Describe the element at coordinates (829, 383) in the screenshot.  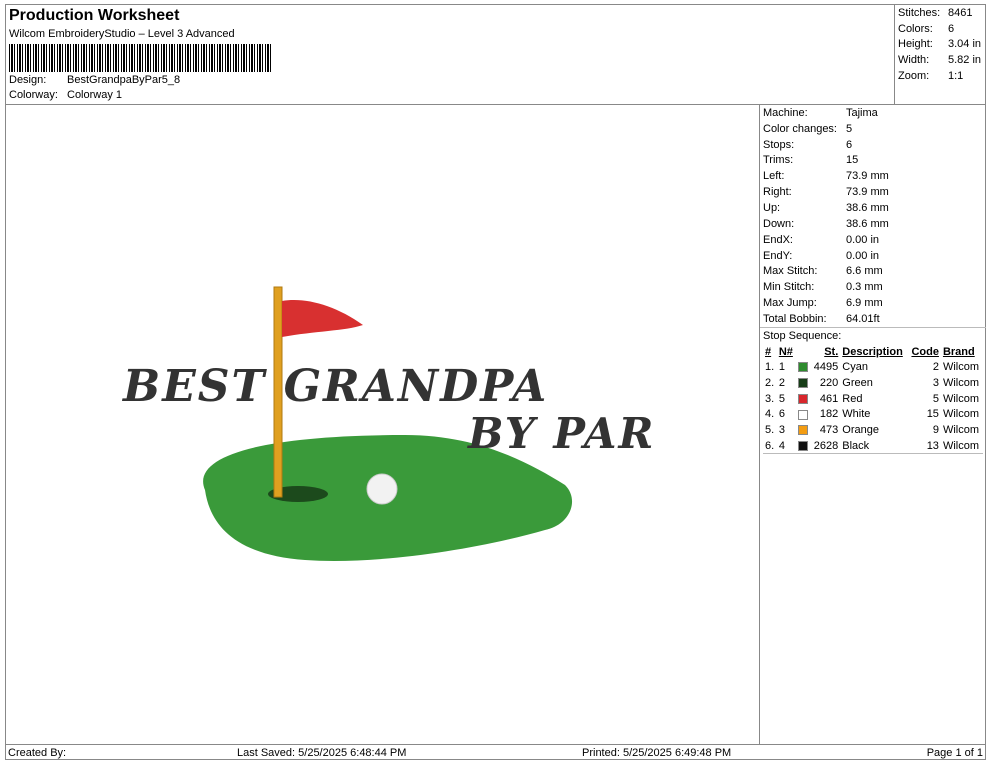
I see `stitch-count: 220` at that location.